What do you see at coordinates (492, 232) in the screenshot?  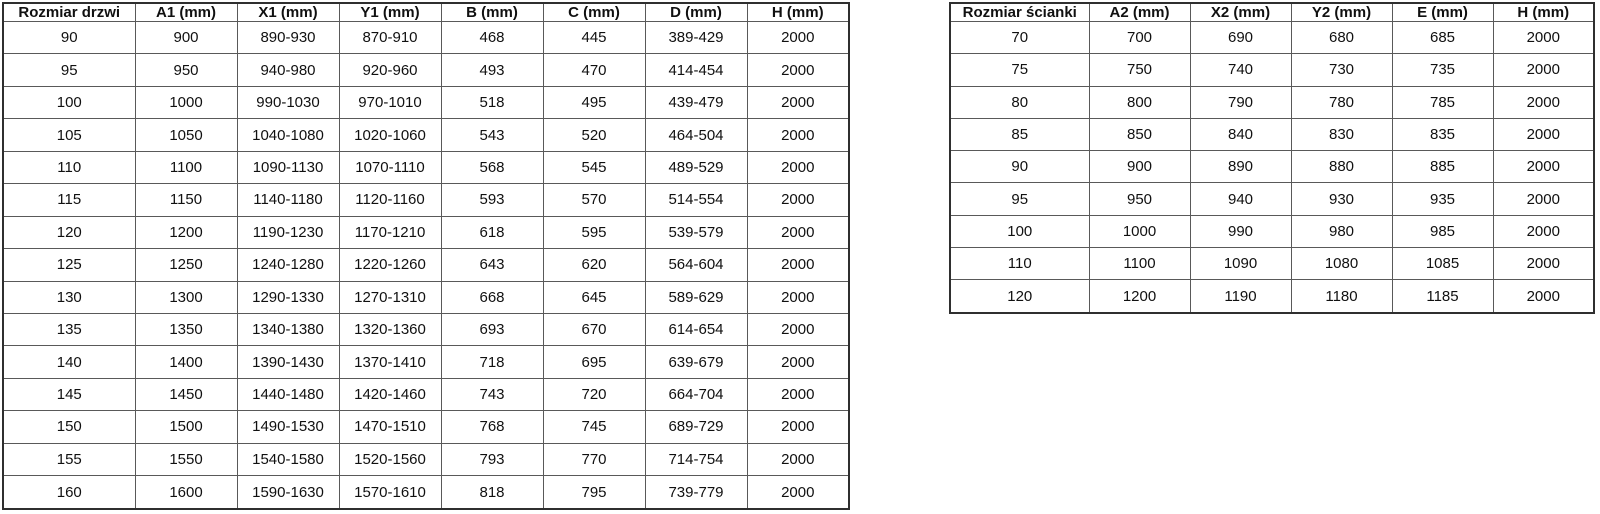 I see `table-cell: 618` at bounding box center [492, 232].